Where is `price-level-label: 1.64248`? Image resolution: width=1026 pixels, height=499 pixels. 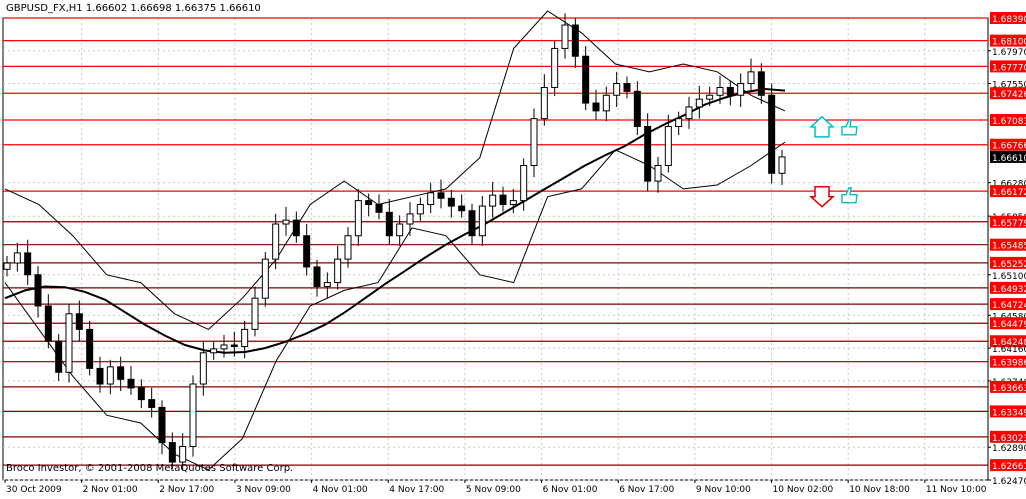
price-level-label: 1.64248 is located at coordinates (1009, 343).